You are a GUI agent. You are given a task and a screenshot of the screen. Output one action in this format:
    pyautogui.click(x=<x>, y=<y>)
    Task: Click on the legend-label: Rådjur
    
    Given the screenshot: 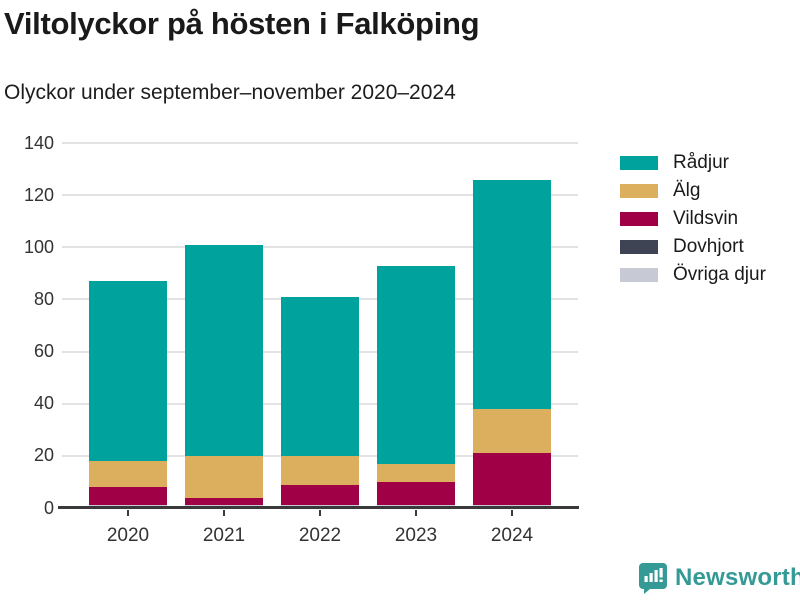 What is the action you would take?
    pyautogui.click(x=701, y=162)
    